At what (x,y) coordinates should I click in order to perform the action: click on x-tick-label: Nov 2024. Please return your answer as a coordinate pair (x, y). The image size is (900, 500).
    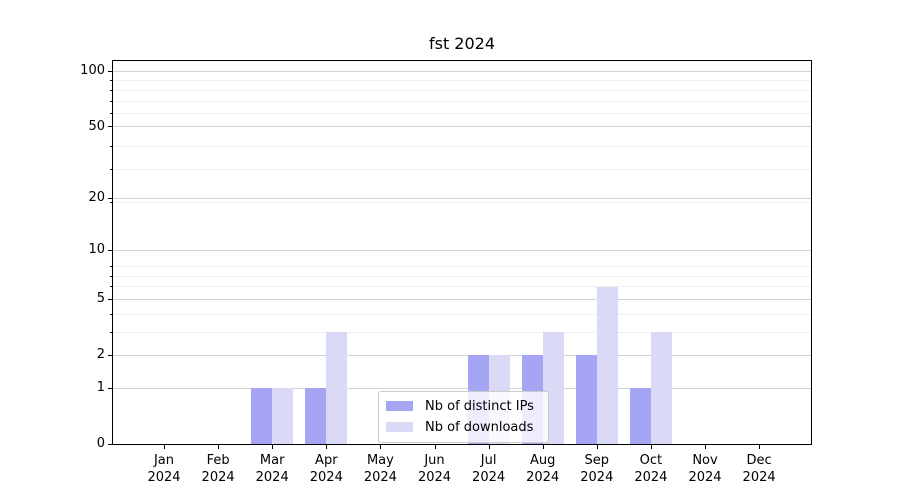
    Looking at the image, I should click on (705, 469).